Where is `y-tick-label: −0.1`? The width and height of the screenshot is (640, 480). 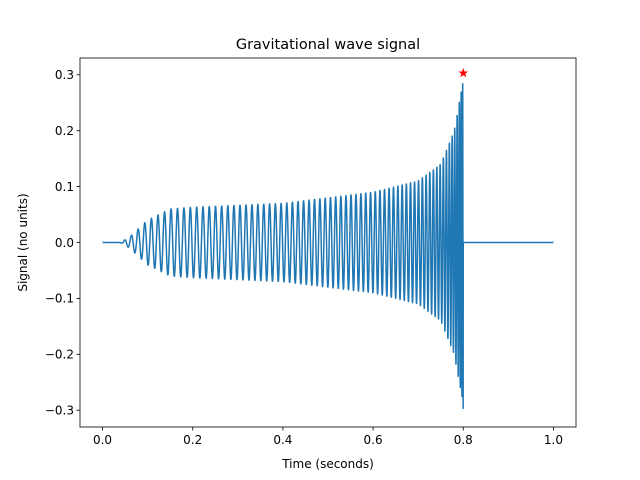 y-tick-label: −0.1 is located at coordinates (59, 299).